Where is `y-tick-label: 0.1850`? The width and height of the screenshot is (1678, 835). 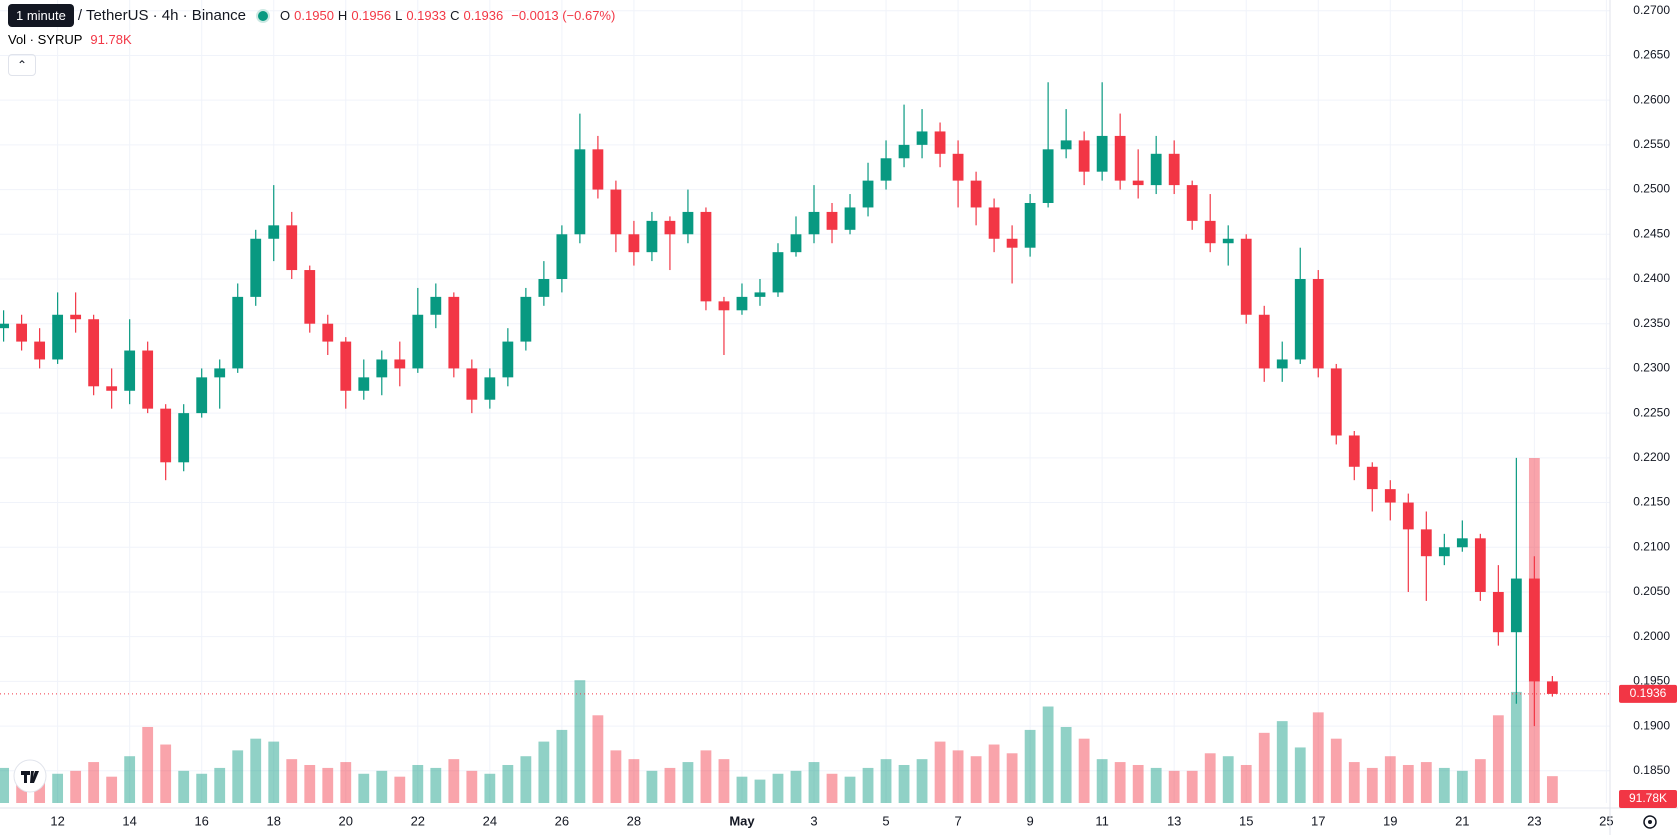
y-tick-label: 0.1850 is located at coordinates (1651, 770).